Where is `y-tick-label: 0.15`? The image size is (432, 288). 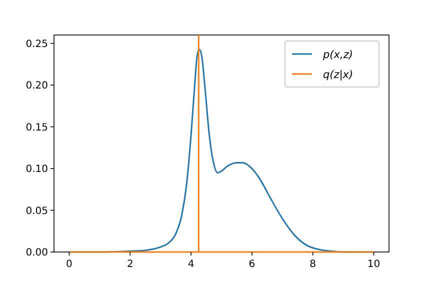 y-tick-label: 0.15 is located at coordinates (37, 128).